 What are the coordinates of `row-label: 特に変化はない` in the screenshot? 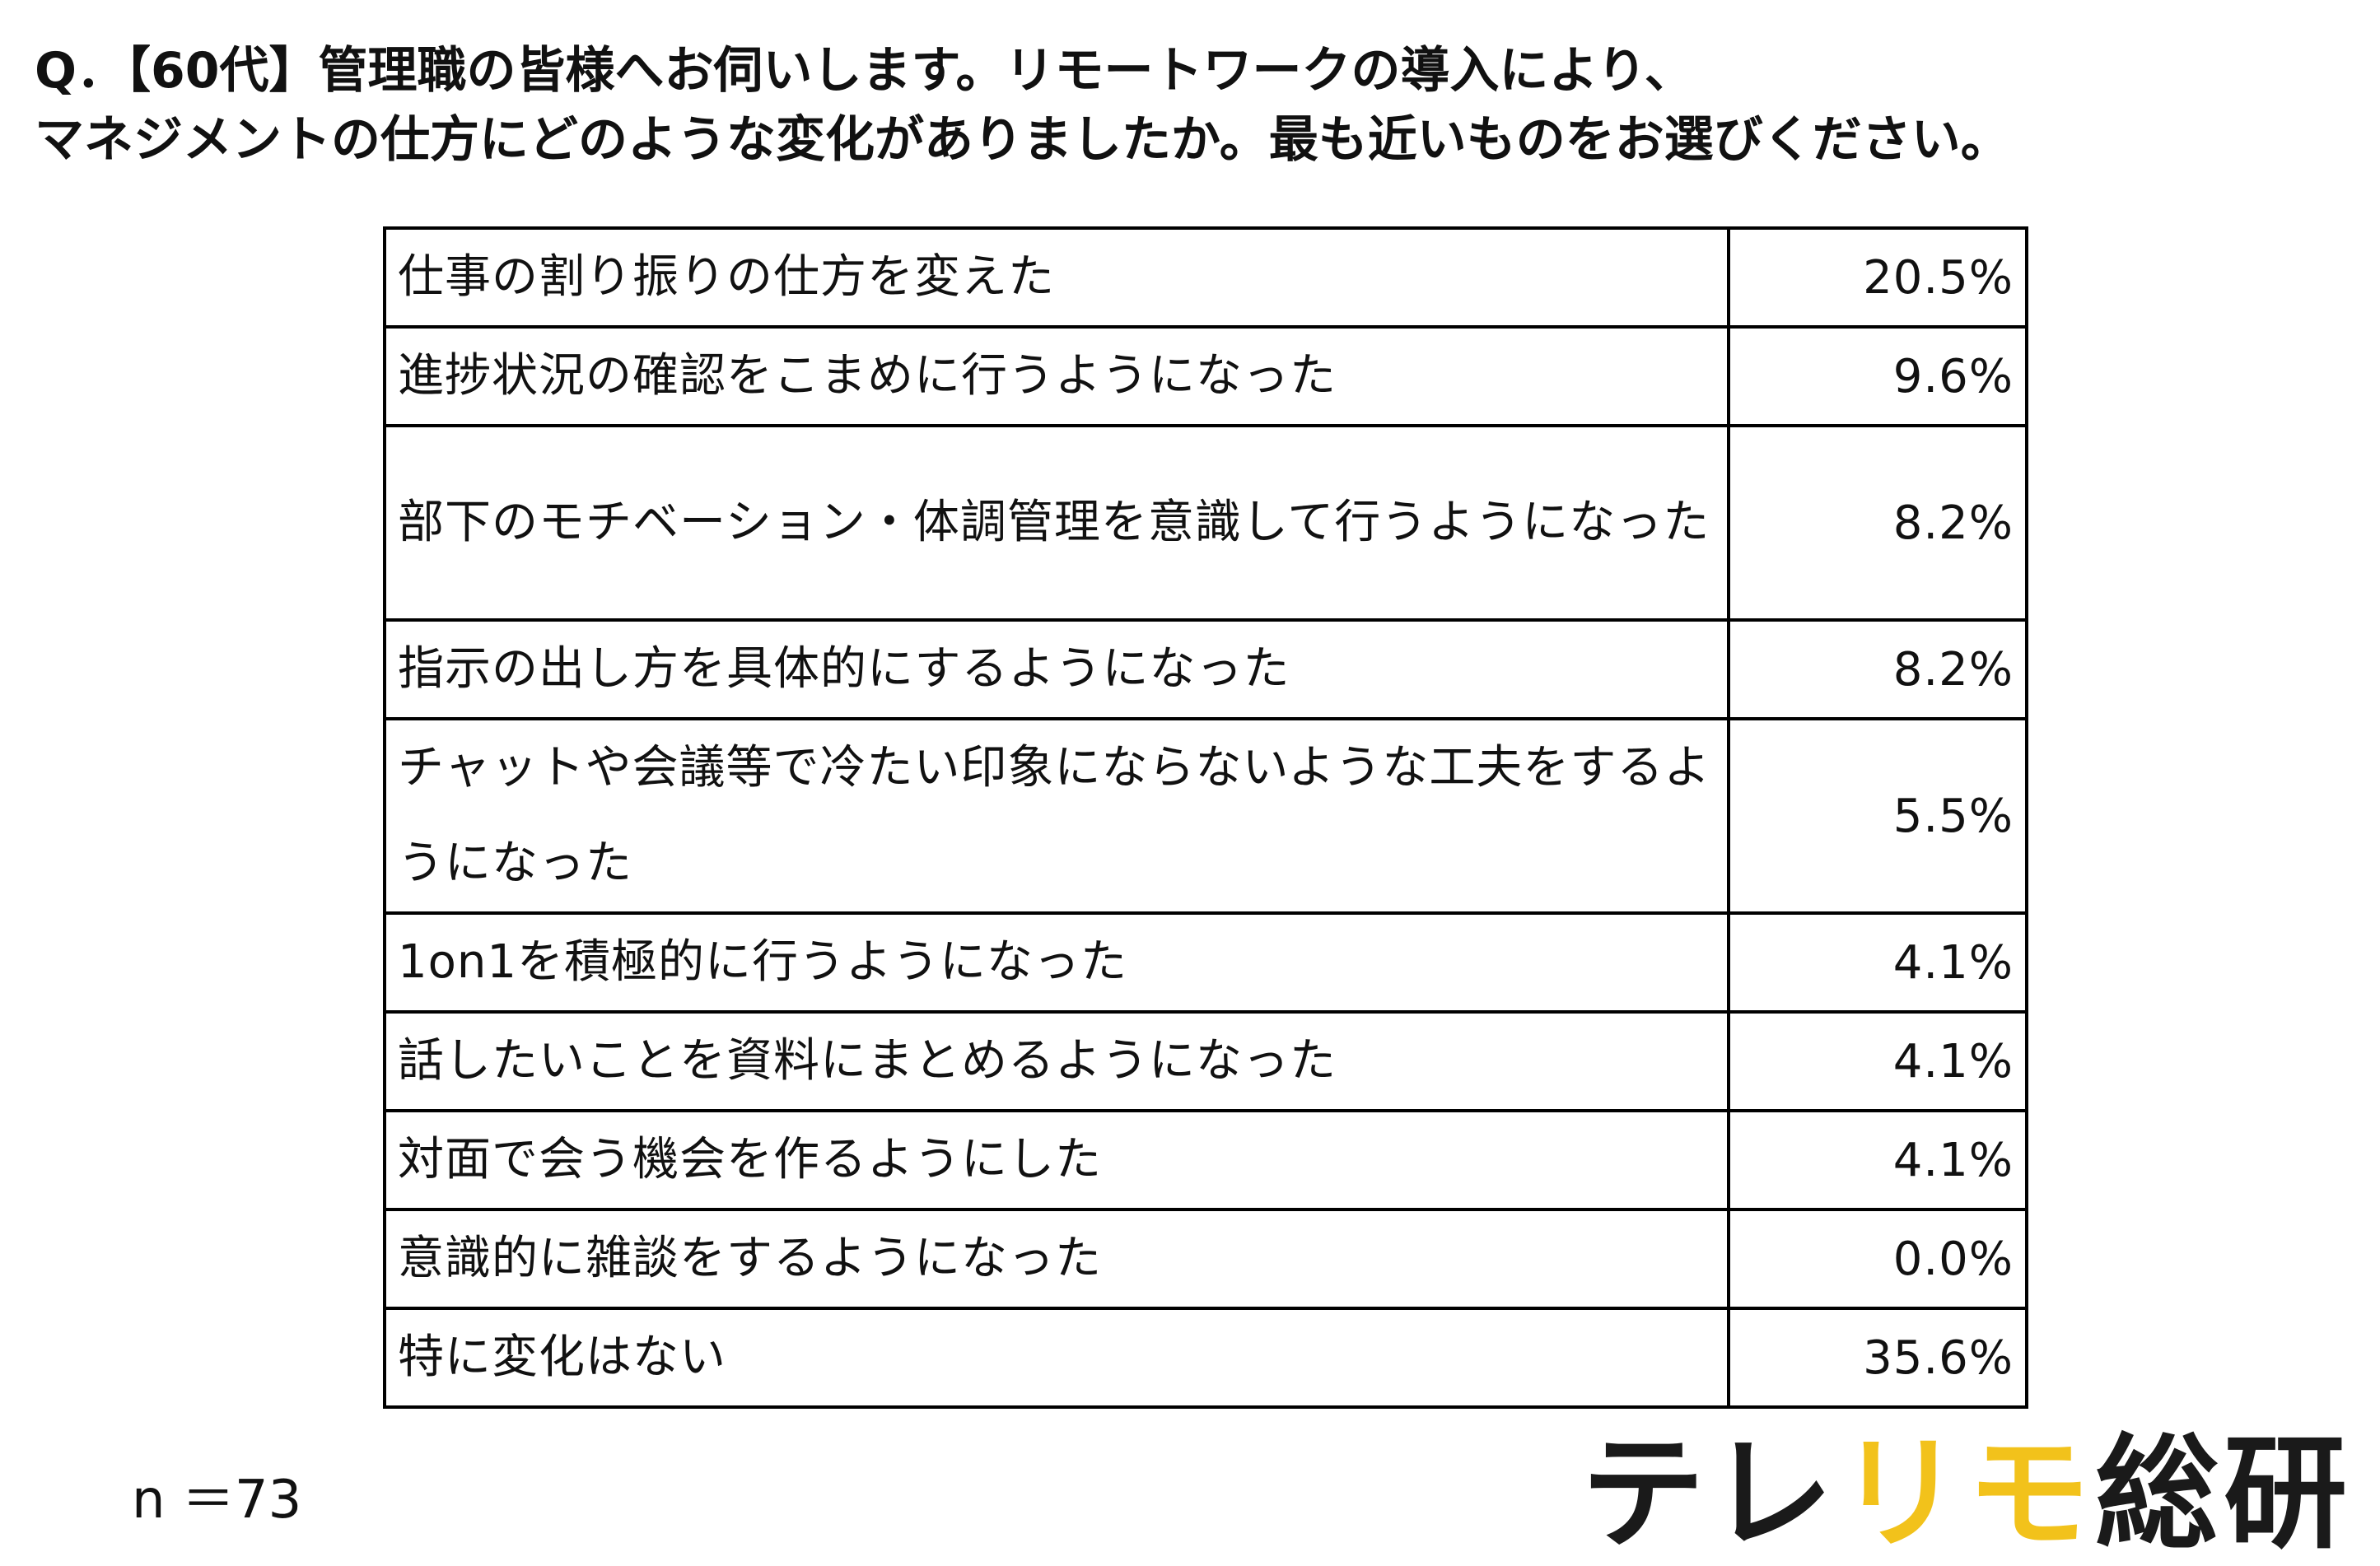 It's located at (1056, 1358).